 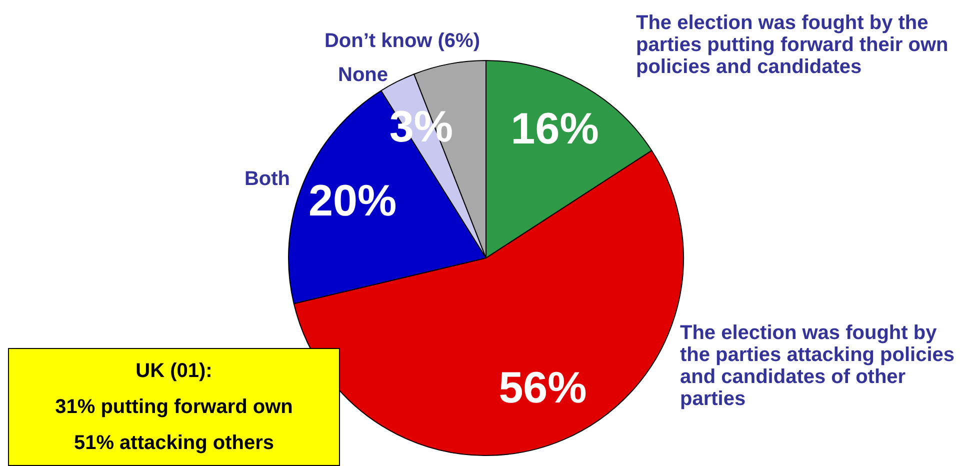 What do you see at coordinates (554, 129) in the screenshot?
I see `data-label: 16%` at bounding box center [554, 129].